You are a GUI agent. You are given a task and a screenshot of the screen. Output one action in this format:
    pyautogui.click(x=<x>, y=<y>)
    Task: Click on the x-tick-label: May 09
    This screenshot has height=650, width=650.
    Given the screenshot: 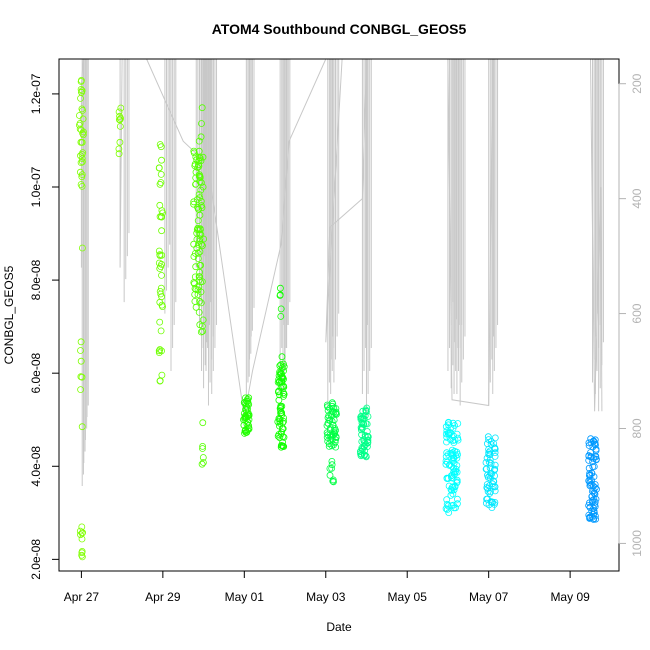 What is the action you would take?
    pyautogui.click(x=570, y=597)
    